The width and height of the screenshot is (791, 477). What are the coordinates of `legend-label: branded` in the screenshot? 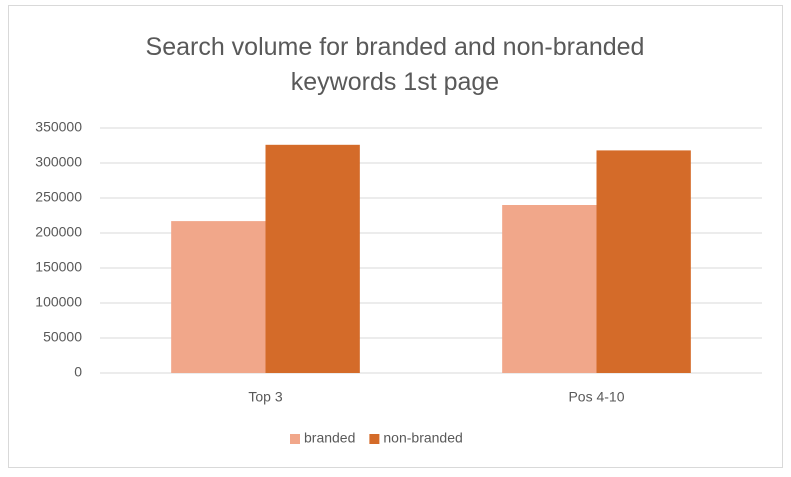 It's located at (329, 438).